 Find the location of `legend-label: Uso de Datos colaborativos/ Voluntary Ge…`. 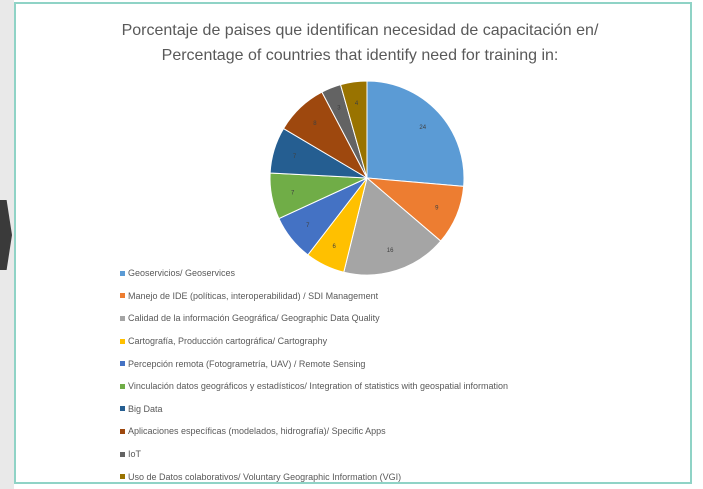

legend-label: Uso de Datos colaborativos/ Voluntary Ge… is located at coordinates (265, 476).